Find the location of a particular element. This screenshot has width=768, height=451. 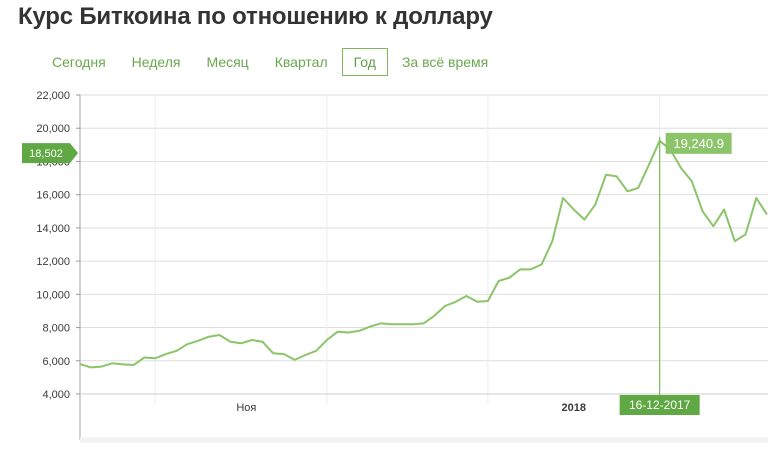

tooltip-date-background is located at coordinates (659, 405).